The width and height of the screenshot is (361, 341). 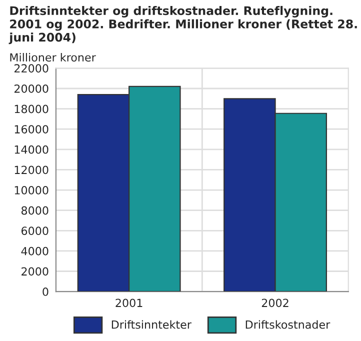 What do you see at coordinates (45, 292) in the screenshot?
I see `y-tick-label: 0` at bounding box center [45, 292].